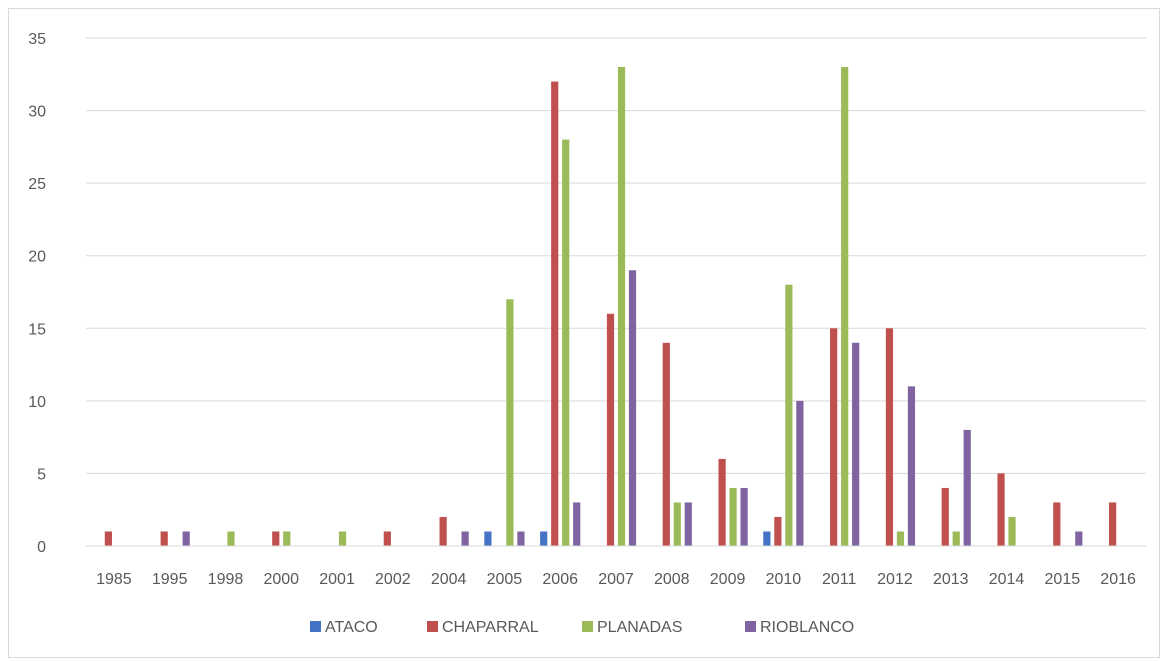  I want to click on bar-rioblanco-1995, so click(186, 538).